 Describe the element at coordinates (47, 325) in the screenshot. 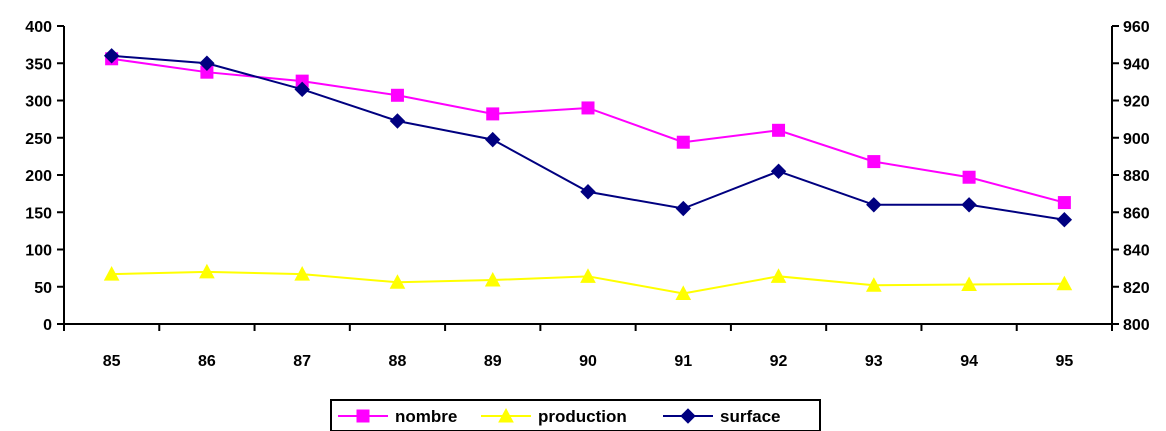

I see `left-y-tick-label: 0` at that location.